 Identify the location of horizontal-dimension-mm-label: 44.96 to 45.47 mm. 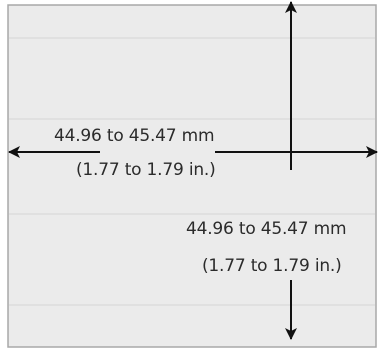
(134, 136).